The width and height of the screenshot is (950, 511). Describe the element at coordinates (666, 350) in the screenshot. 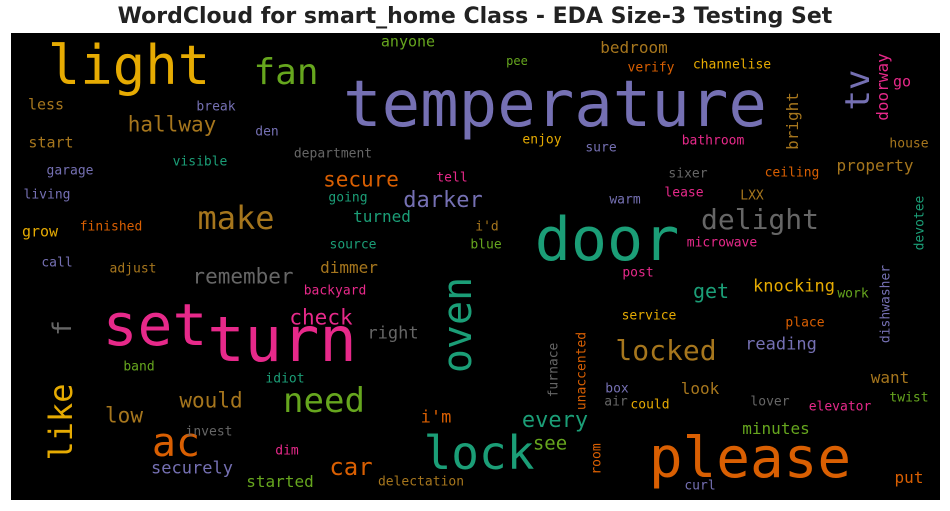

I see `word-locked: locked` at that location.